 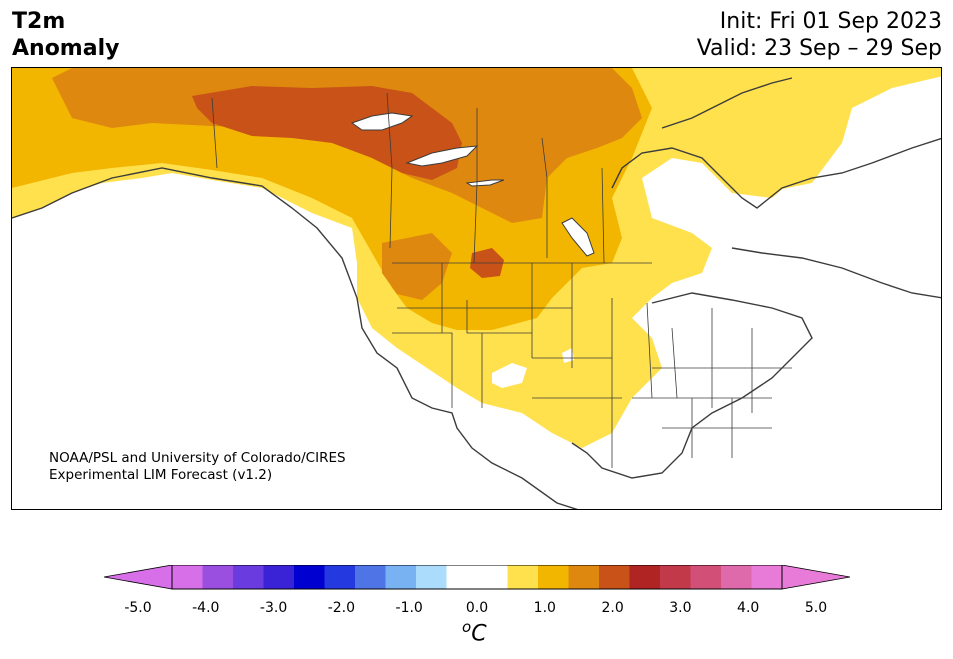 What do you see at coordinates (206, 608) in the screenshot?
I see `colorbar-tick-label: -4.0` at bounding box center [206, 608].